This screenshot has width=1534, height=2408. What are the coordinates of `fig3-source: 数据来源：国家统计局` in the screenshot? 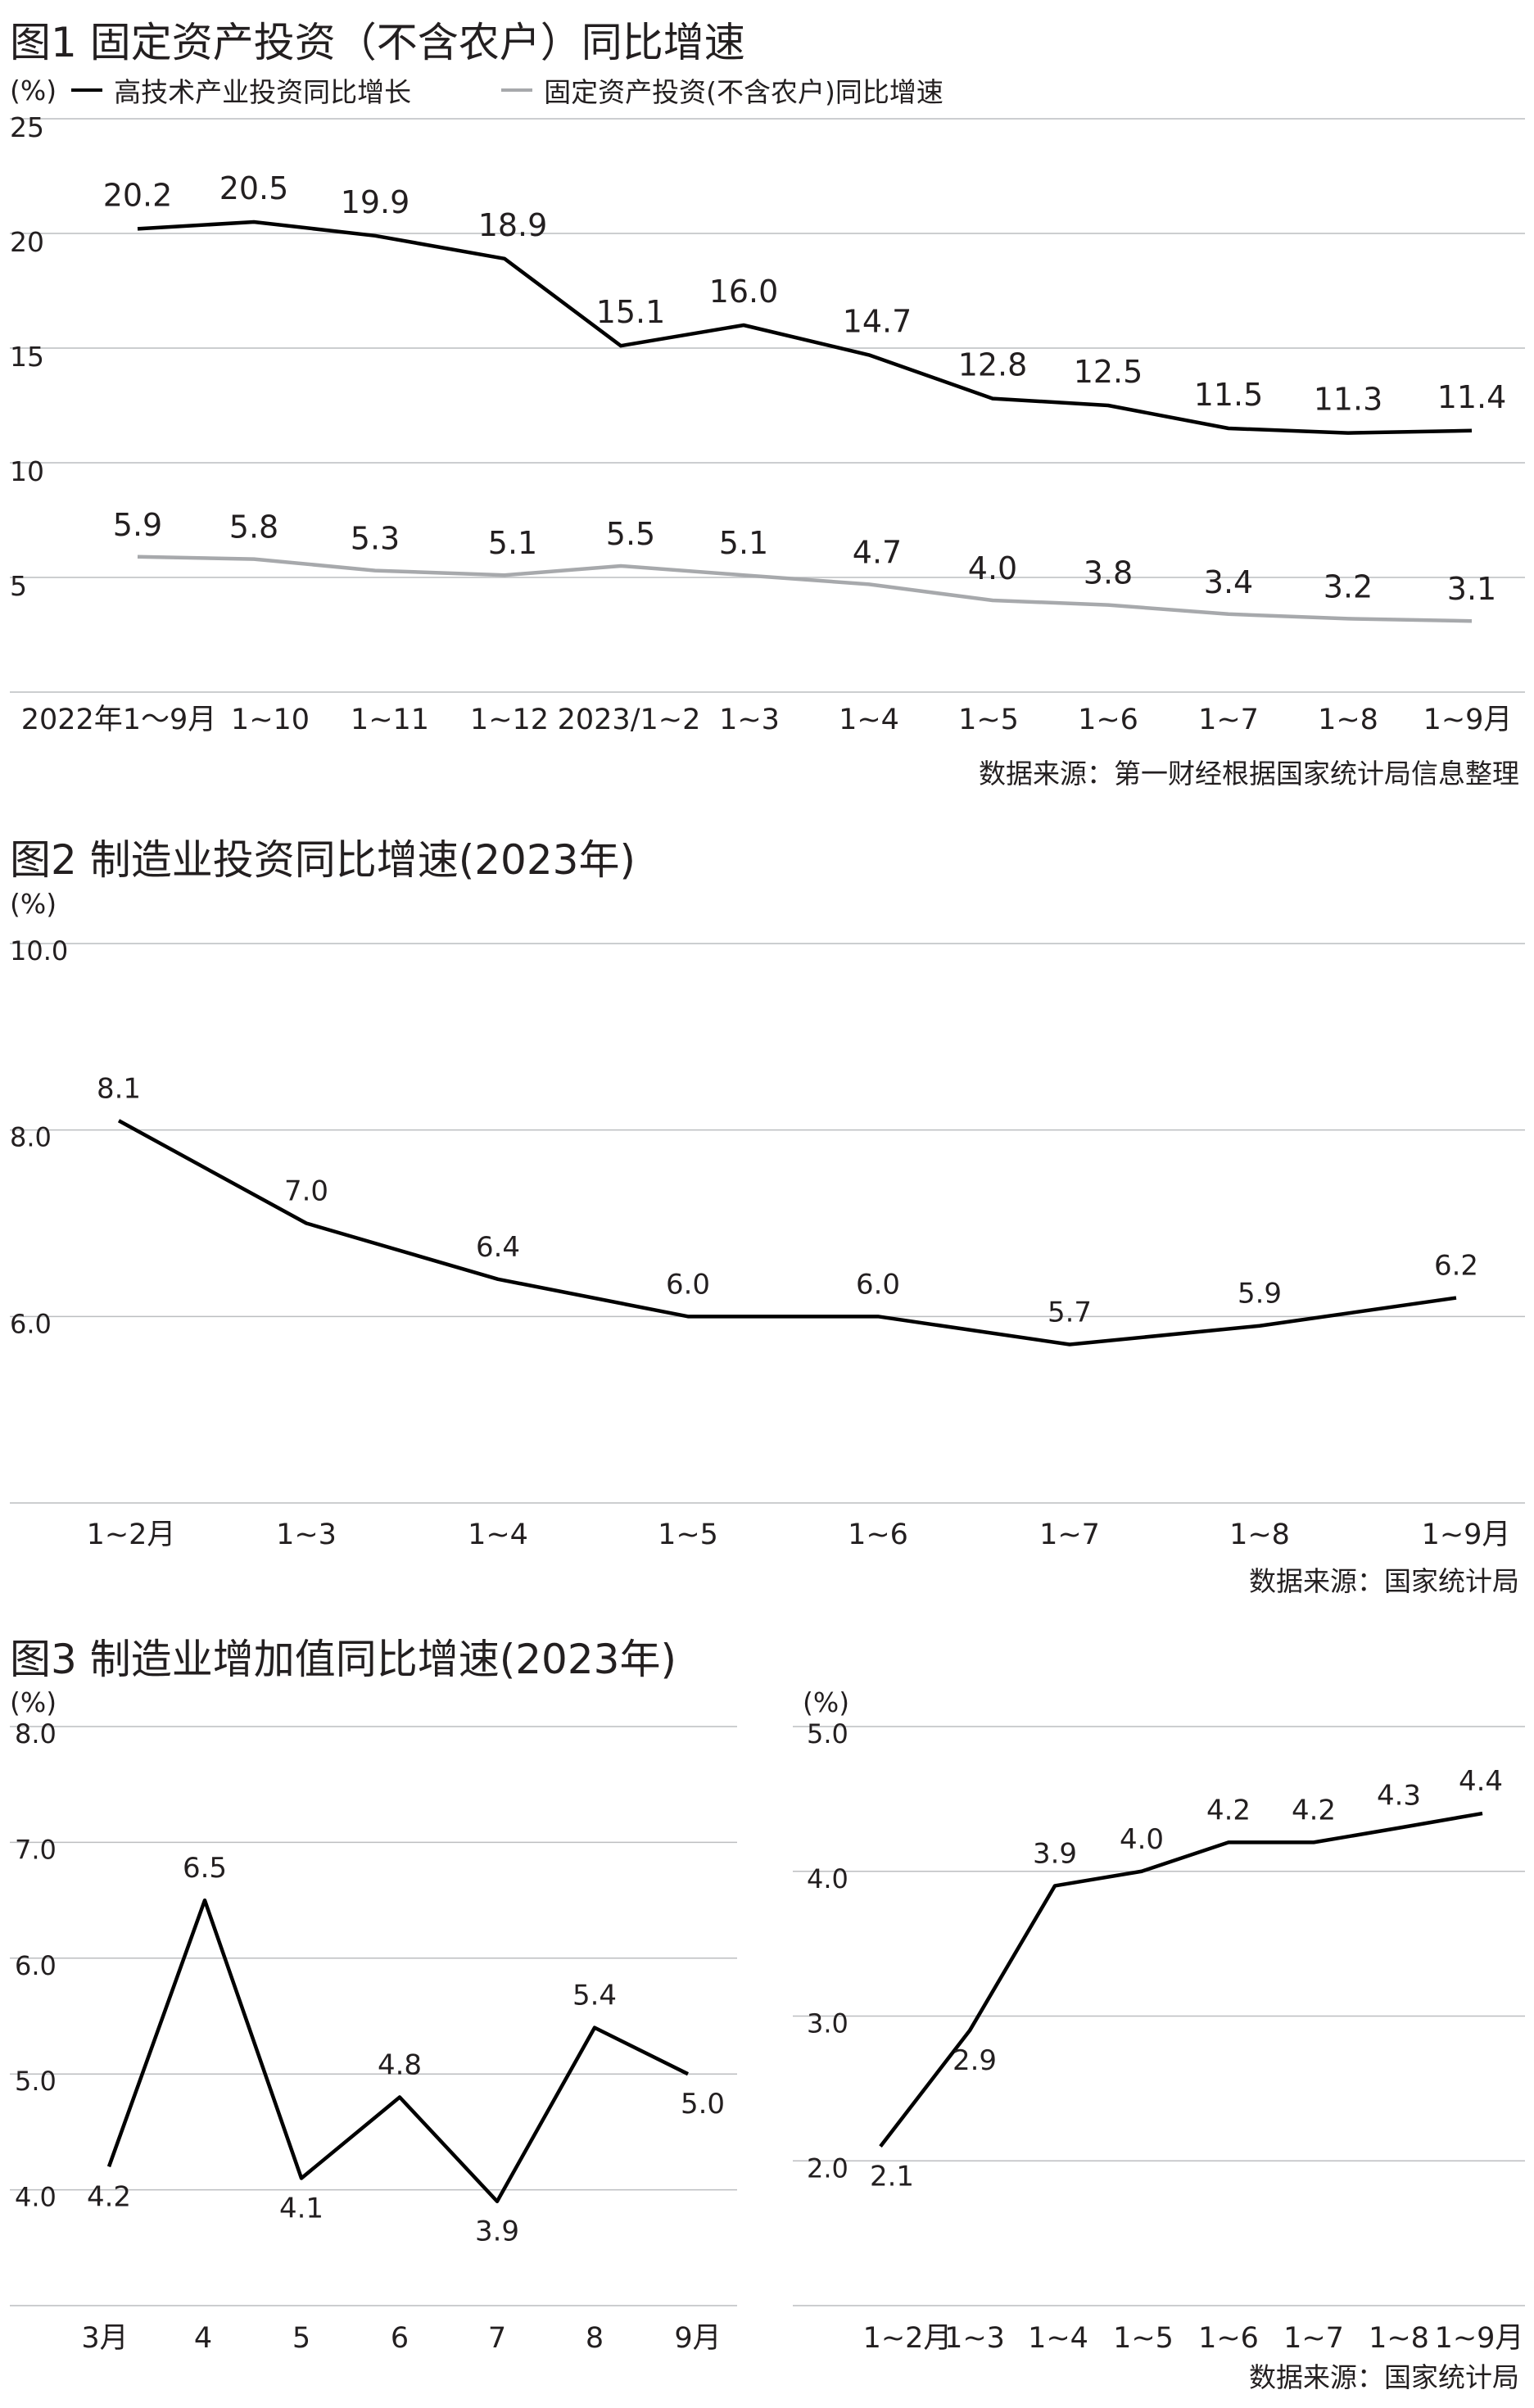 It's located at (1384, 2377).